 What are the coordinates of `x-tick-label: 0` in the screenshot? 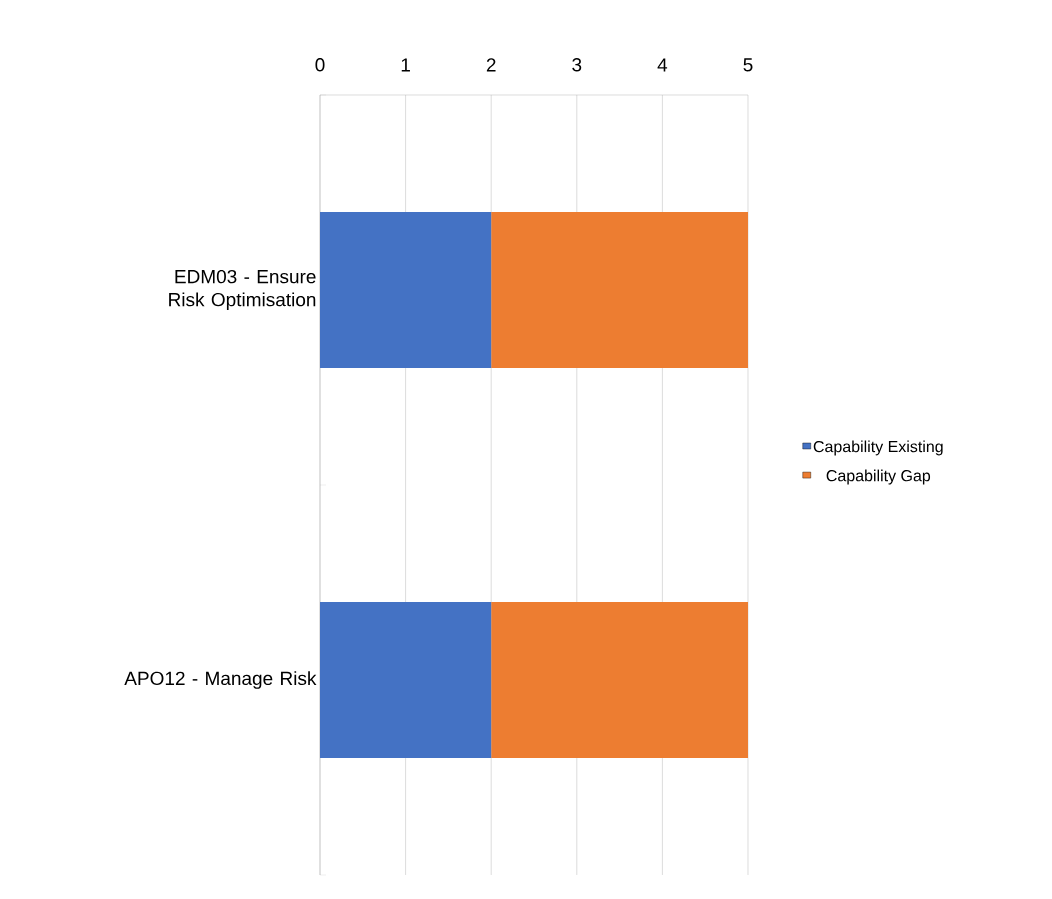 It's located at (320, 65).